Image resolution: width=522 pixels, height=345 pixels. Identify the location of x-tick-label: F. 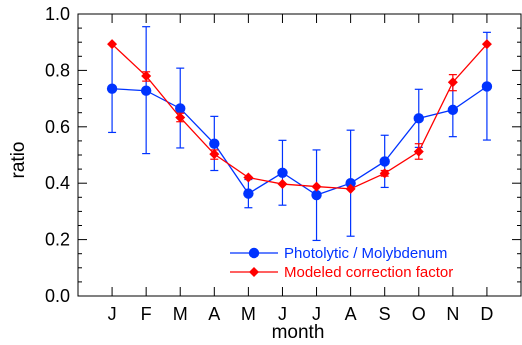
(146, 314).